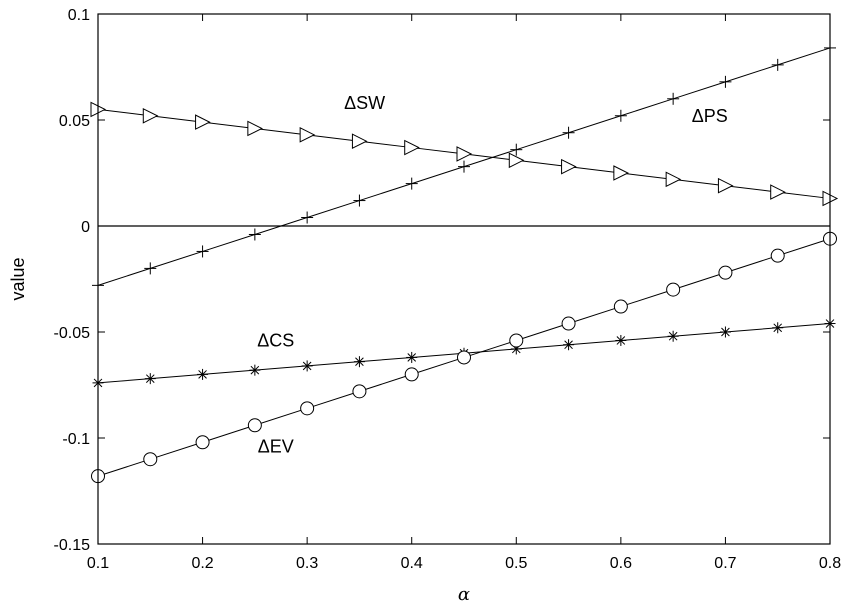 The width and height of the screenshot is (851, 608). I want to click on annotation-label: ΔEV, so click(276, 446).